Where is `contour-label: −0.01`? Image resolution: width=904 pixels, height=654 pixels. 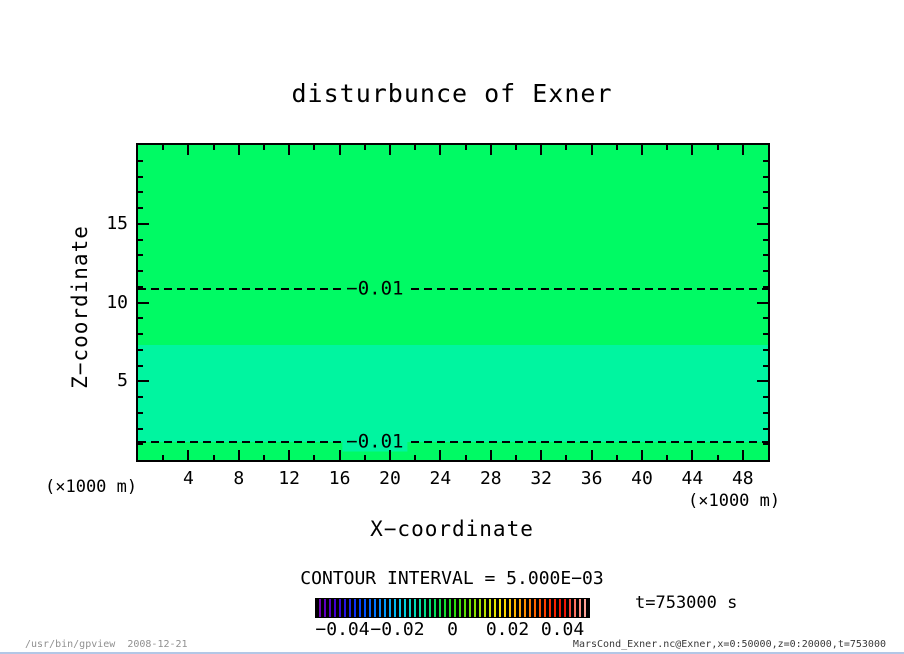
contour-label: −0.01 is located at coordinates (375, 442).